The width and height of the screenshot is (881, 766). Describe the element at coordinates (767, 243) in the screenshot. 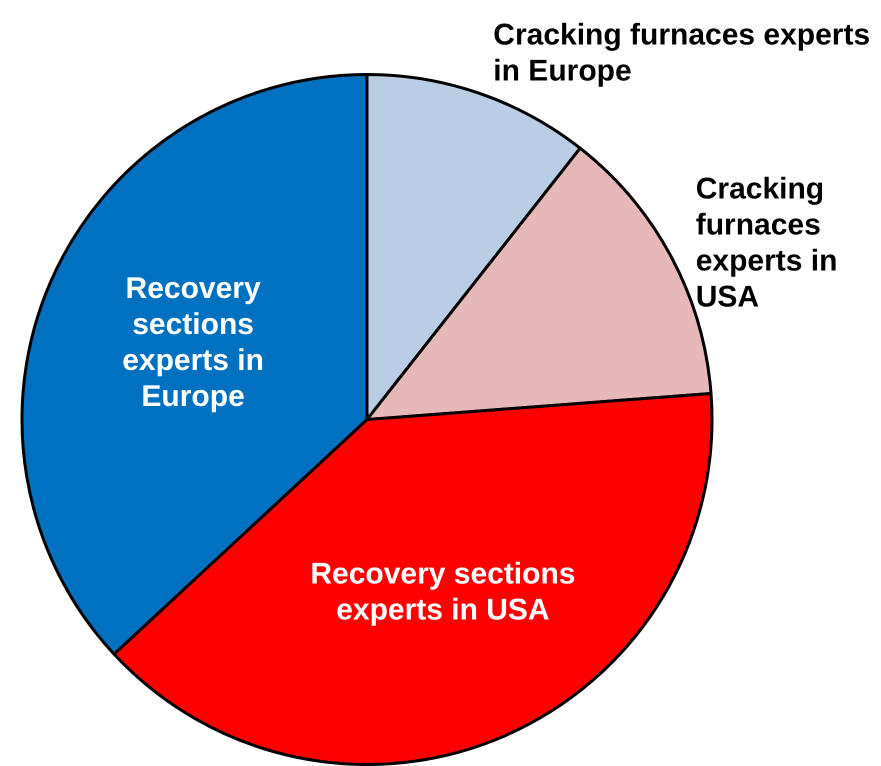

I see `slice-label: Cracking furnaces experts in USA` at that location.